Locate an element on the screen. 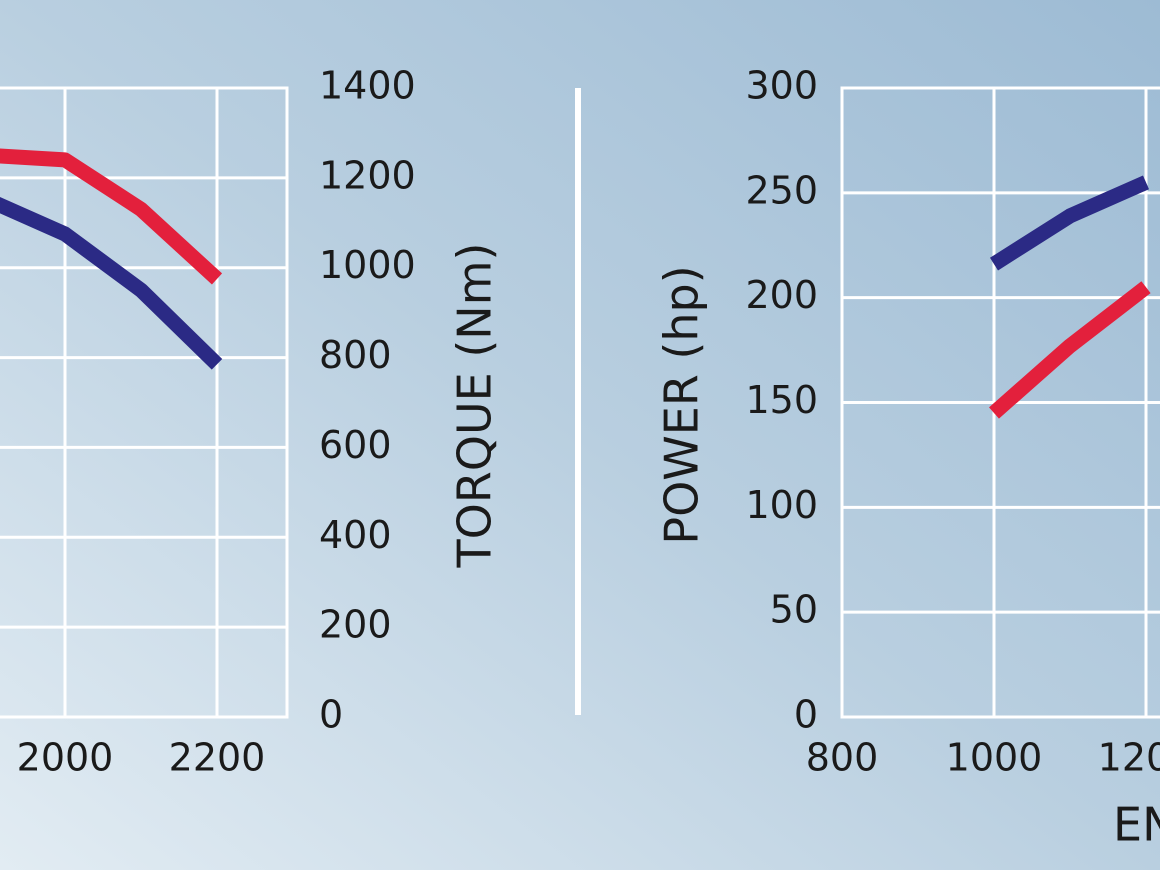 This screenshot has height=870, width=1160. y-tick-label: 400 is located at coordinates (355, 535).